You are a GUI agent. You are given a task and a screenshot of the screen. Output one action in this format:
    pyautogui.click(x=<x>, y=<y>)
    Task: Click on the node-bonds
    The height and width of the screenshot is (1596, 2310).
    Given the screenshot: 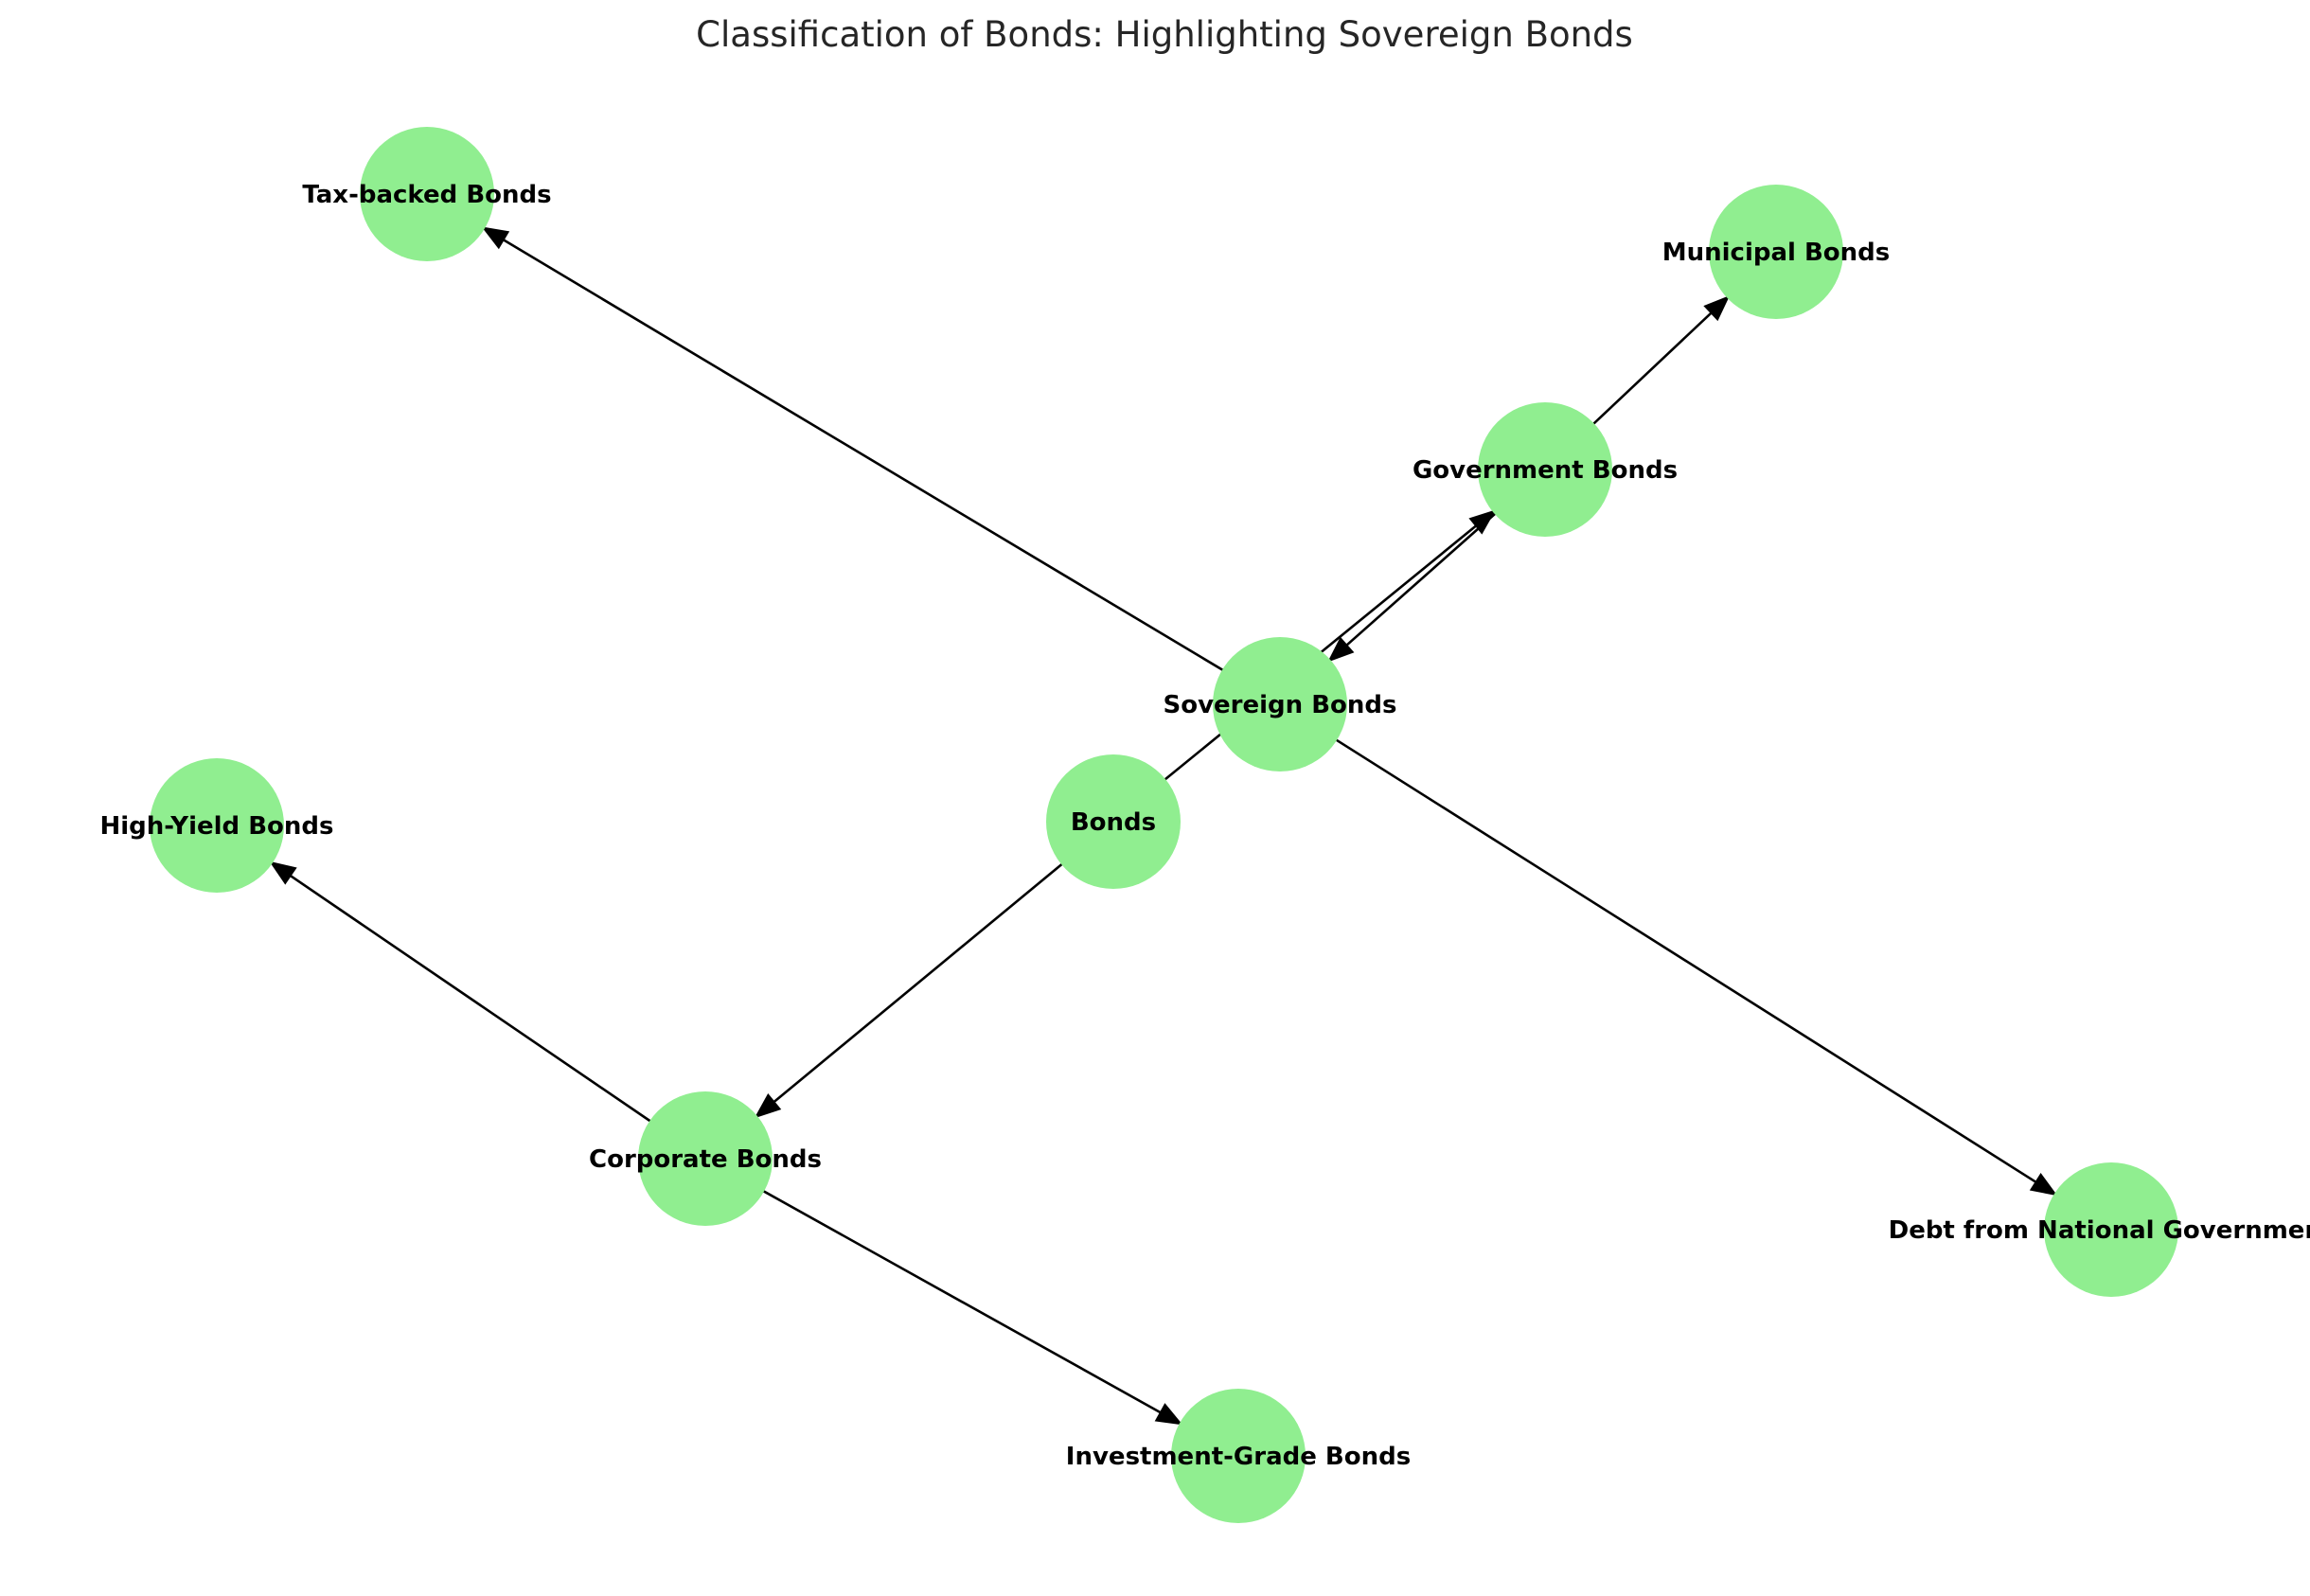 What is the action you would take?
    pyautogui.click(x=1113, y=821)
    